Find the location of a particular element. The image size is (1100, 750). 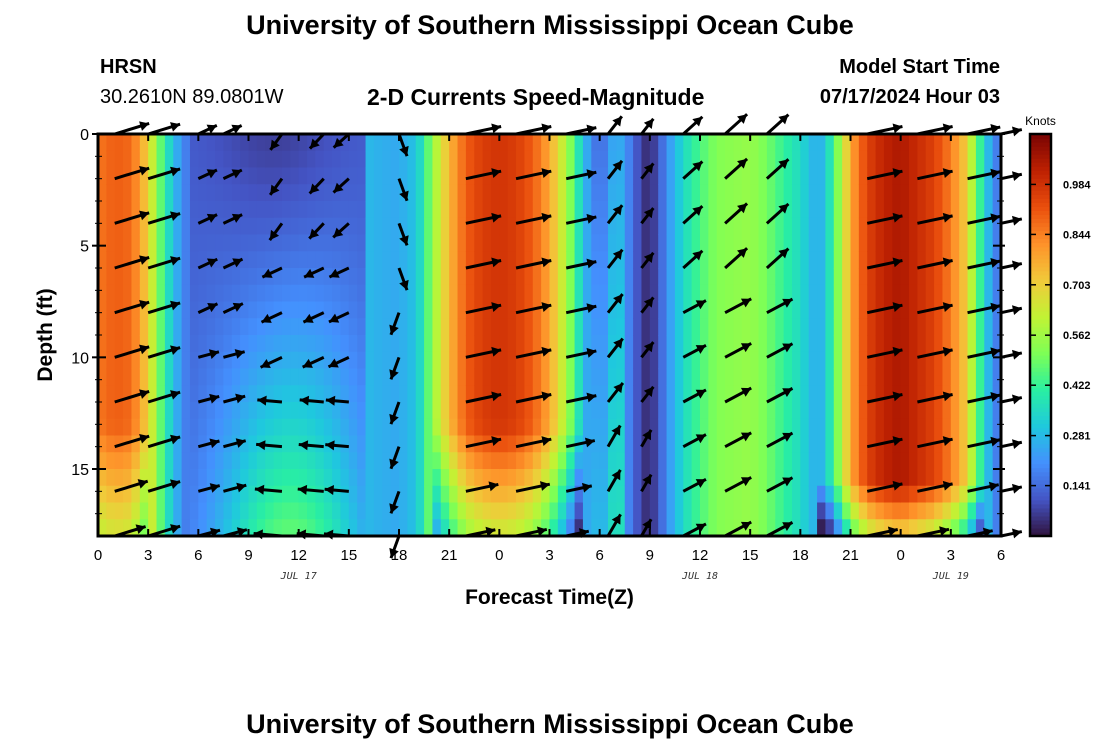

x-tick-label: 0 is located at coordinates (900, 555).